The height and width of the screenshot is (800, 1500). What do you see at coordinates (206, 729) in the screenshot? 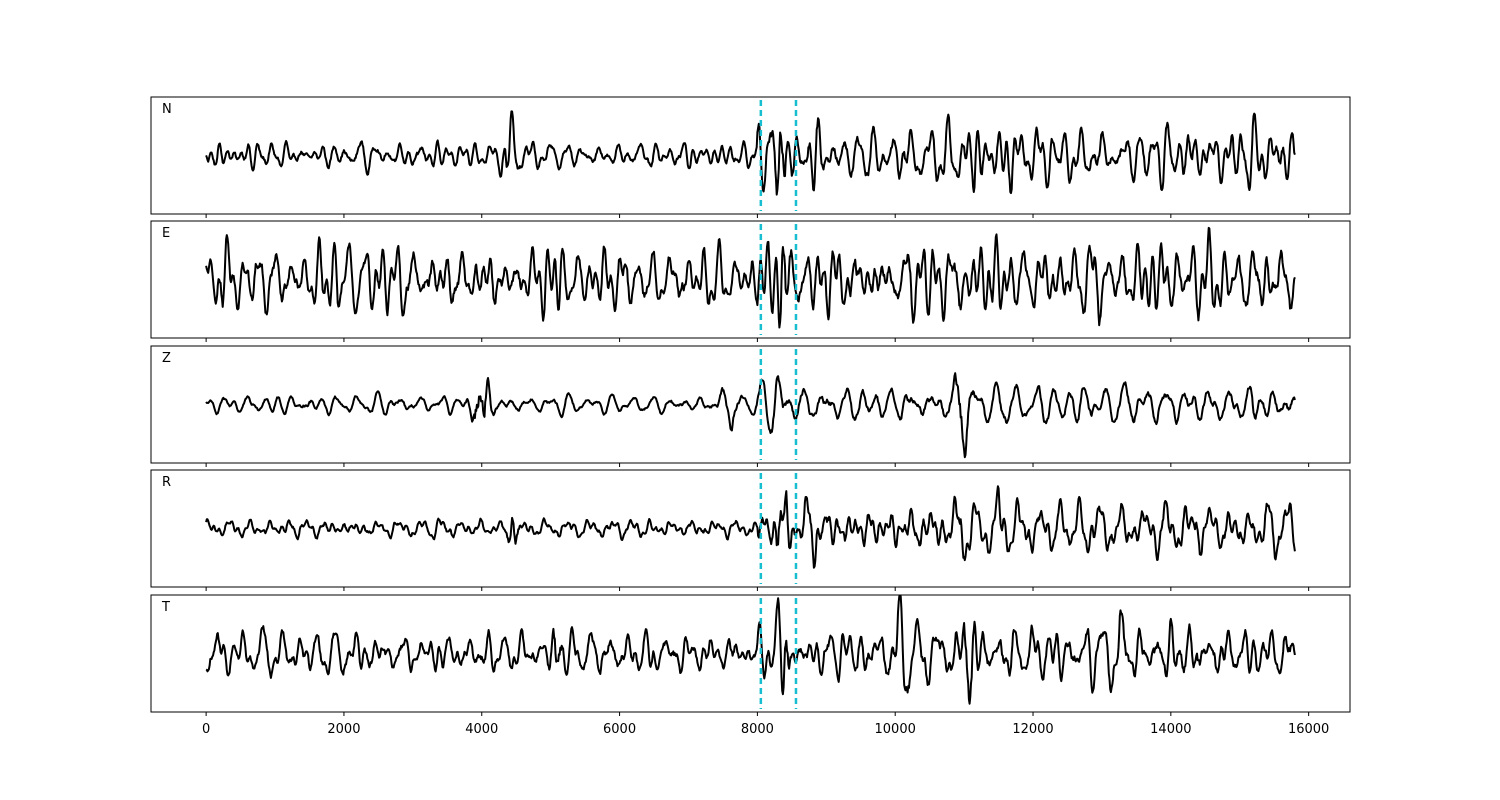
I see `x-tick-label: 0` at bounding box center [206, 729].